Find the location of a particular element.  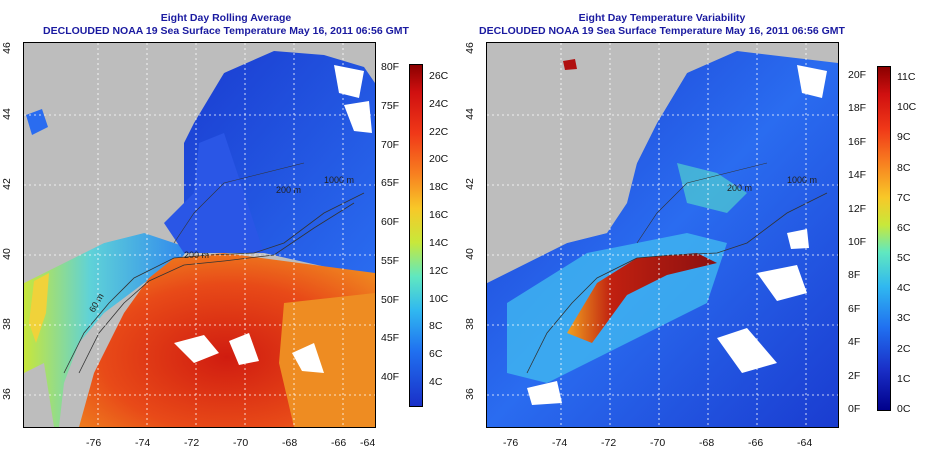

high-variability-band is located at coordinates (642, 298).